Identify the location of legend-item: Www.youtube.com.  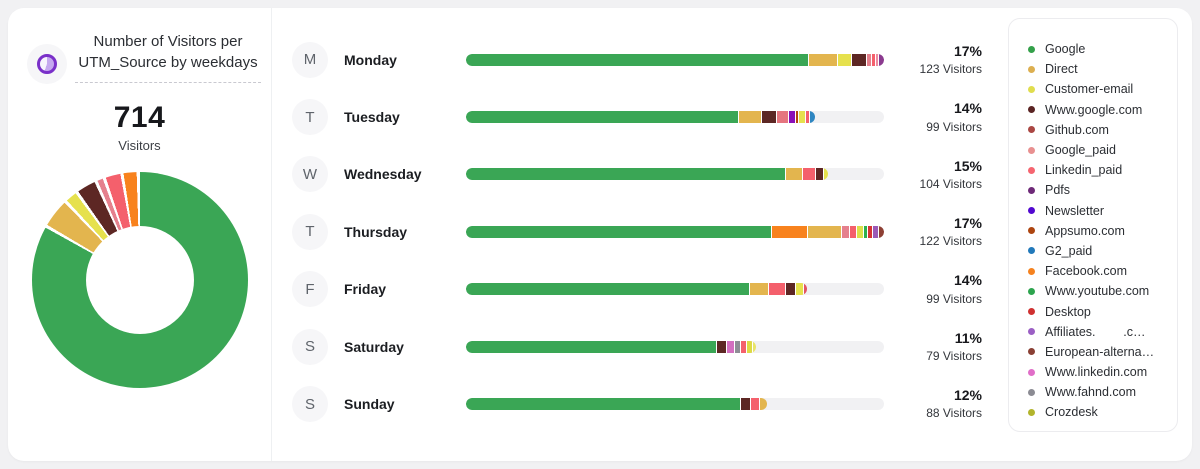
(1099, 291).